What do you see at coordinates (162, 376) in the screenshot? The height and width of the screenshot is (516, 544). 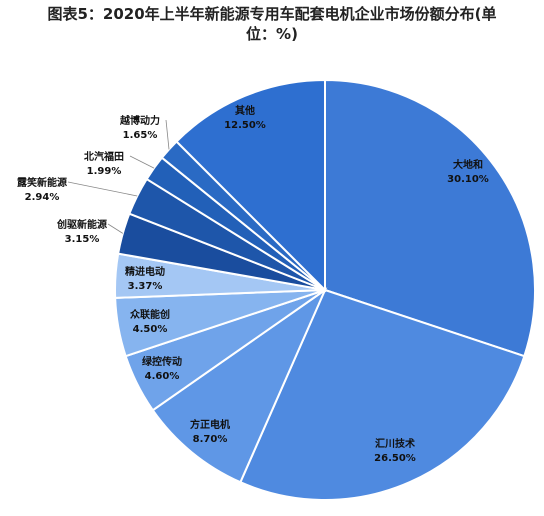 I see `slice-value-label: 4.60%` at bounding box center [162, 376].